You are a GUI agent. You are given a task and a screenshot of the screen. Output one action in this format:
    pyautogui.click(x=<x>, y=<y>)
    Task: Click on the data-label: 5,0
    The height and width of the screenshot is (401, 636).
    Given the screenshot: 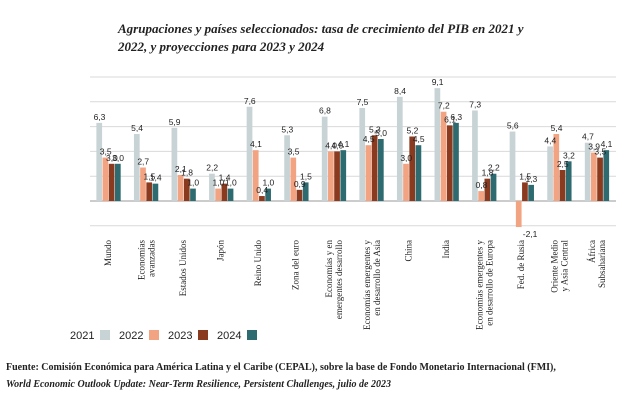 What is the action you would take?
    pyautogui.click(x=381, y=133)
    